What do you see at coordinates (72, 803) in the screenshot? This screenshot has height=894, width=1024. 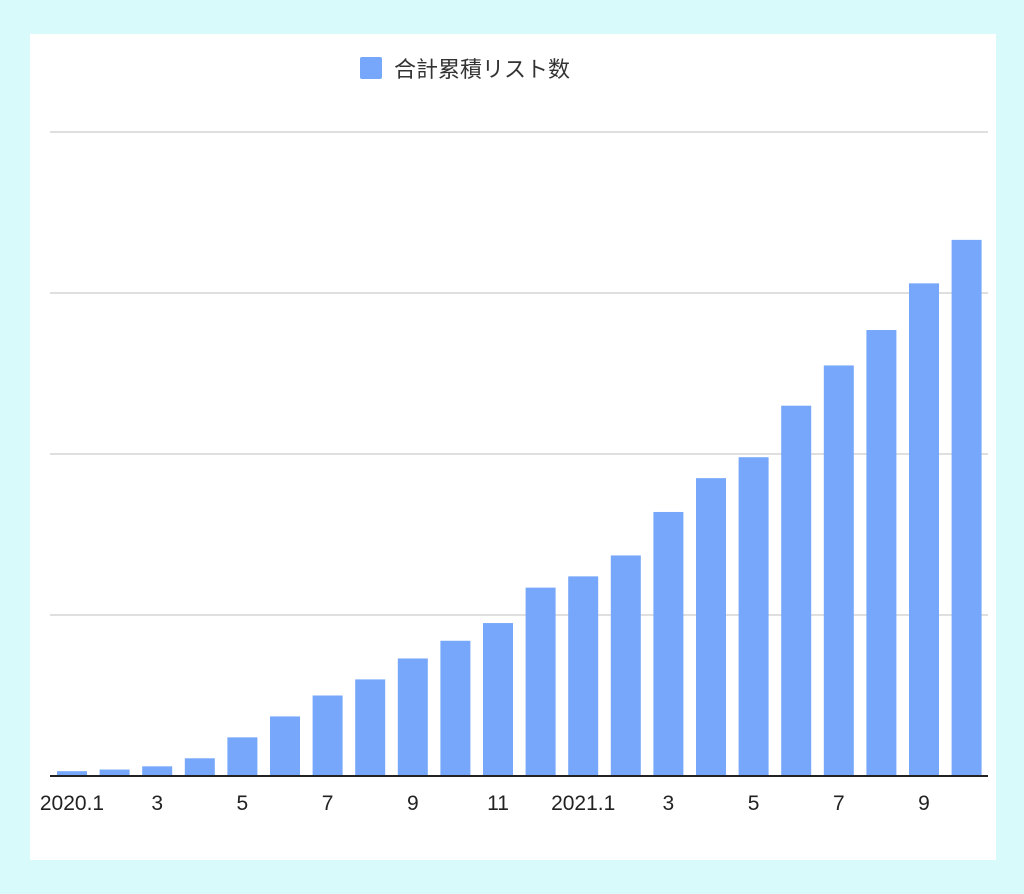 I see `x-tick-label: 2020.1` at bounding box center [72, 803].